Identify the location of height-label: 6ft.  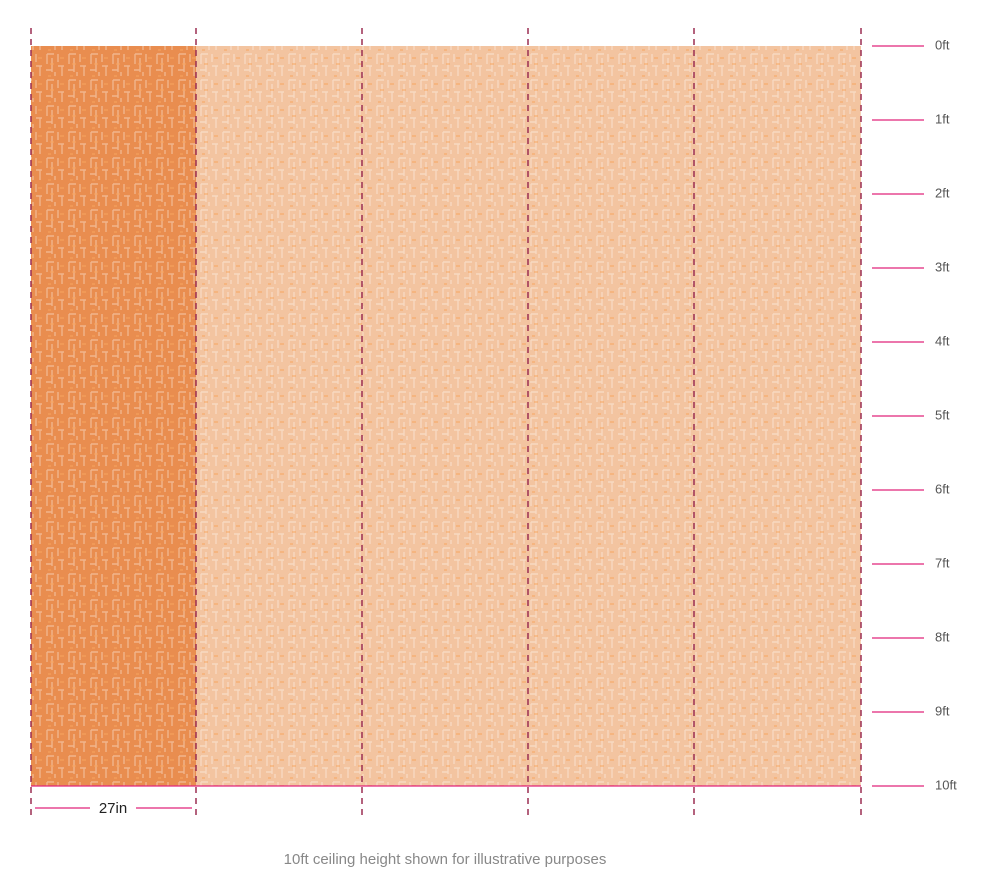
(942, 488).